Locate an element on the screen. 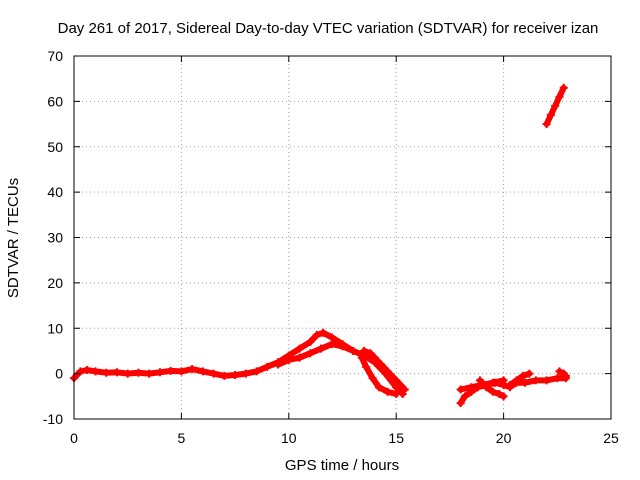 Image resolution: width=640 pixels, height=480 pixels. y-tick-label: -10 is located at coordinates (53, 419).